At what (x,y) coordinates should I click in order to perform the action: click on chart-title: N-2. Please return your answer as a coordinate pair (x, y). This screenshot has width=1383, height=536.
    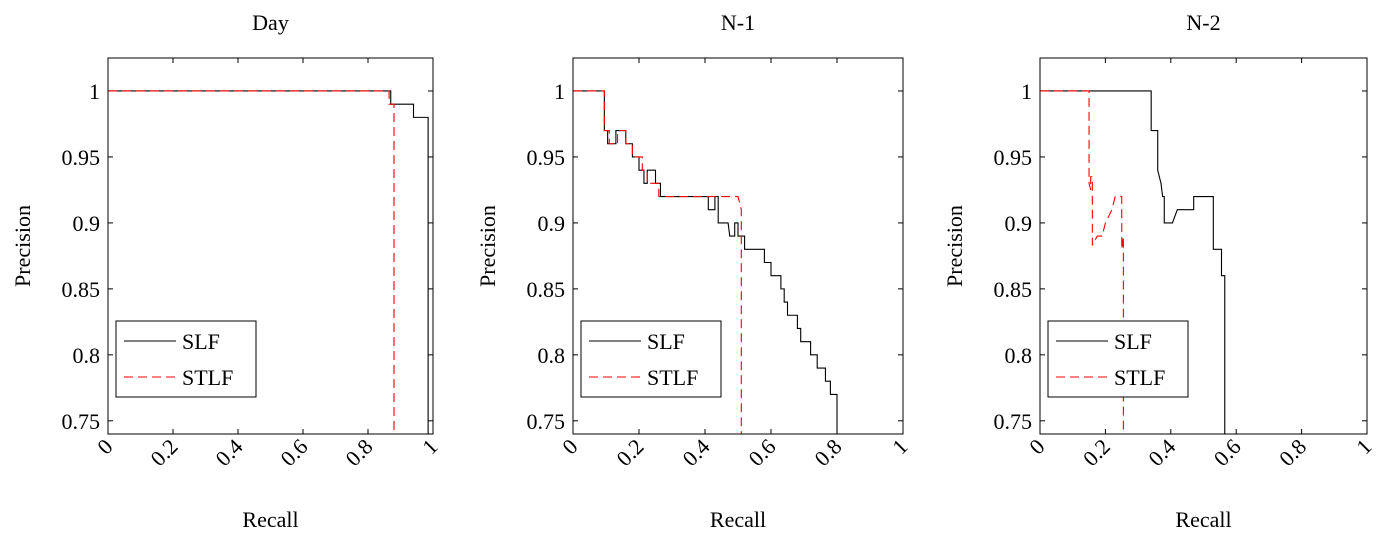
    Looking at the image, I should click on (1203, 22).